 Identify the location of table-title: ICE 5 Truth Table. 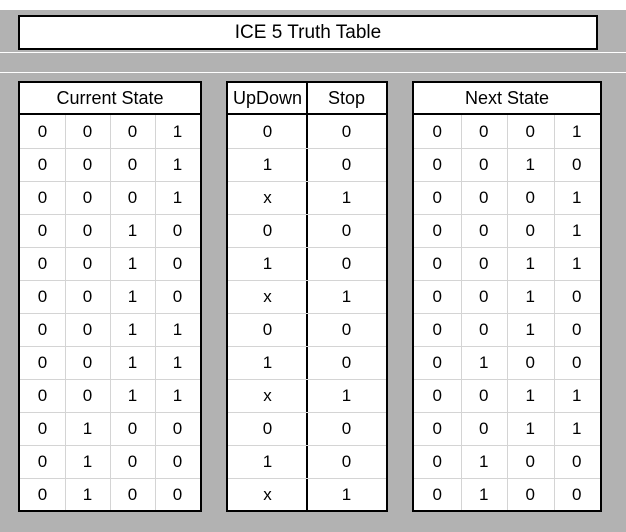
(308, 32).